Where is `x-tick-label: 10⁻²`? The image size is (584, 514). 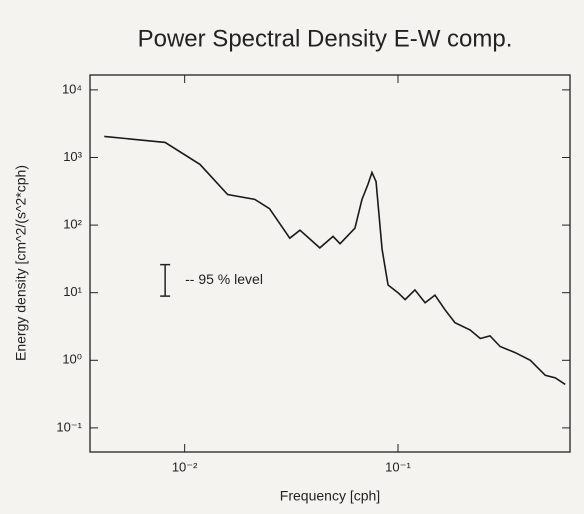 x-tick-label: 10⁻² is located at coordinates (185, 466).